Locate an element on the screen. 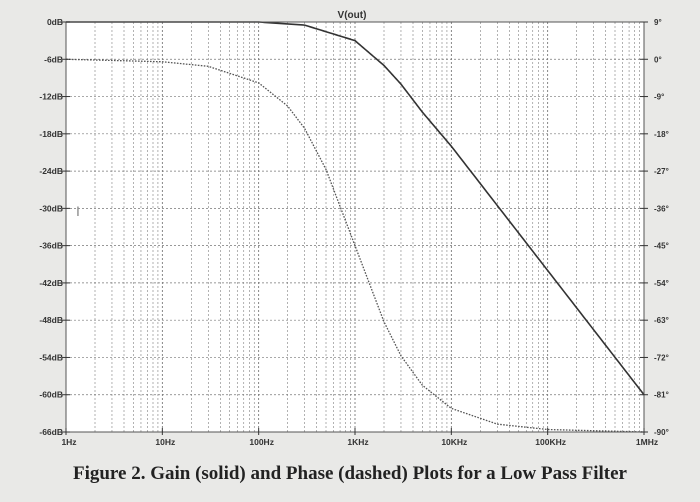 This screenshot has width=700, height=502. y-left-tick-label: -6dB is located at coordinates (53, 59).